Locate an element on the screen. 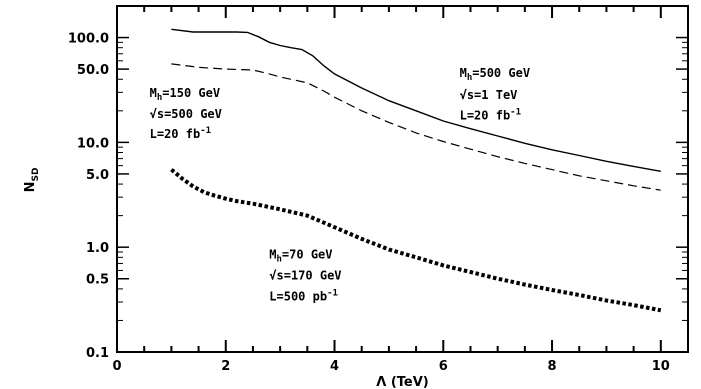 This screenshot has width=701, height=389. x-axis-title: Λ (TeV) is located at coordinates (402, 382).